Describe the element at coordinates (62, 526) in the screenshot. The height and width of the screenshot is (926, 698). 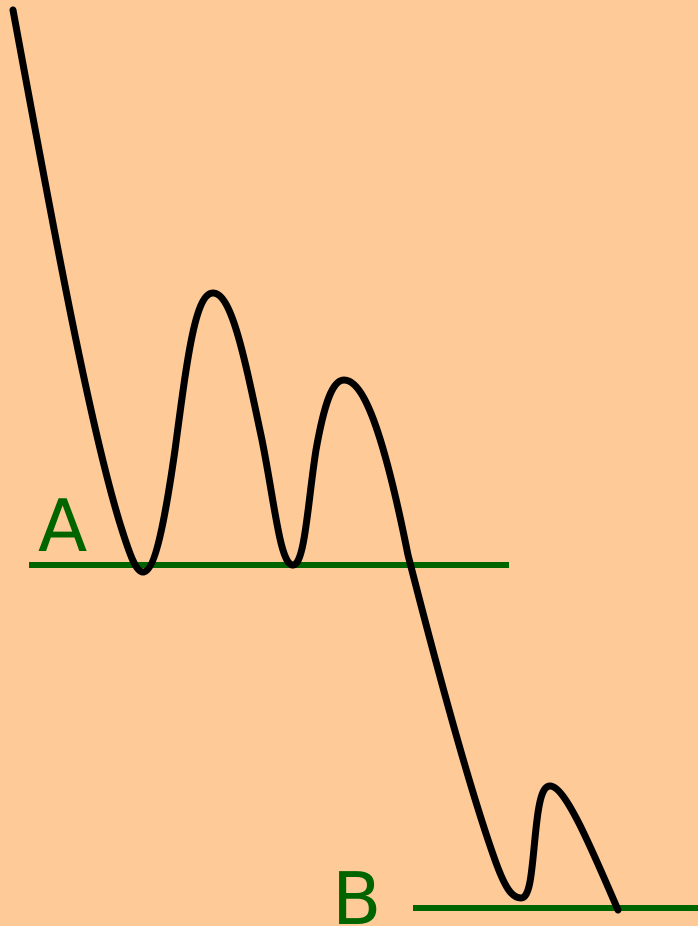
I see `level-label-a: A` at that location.